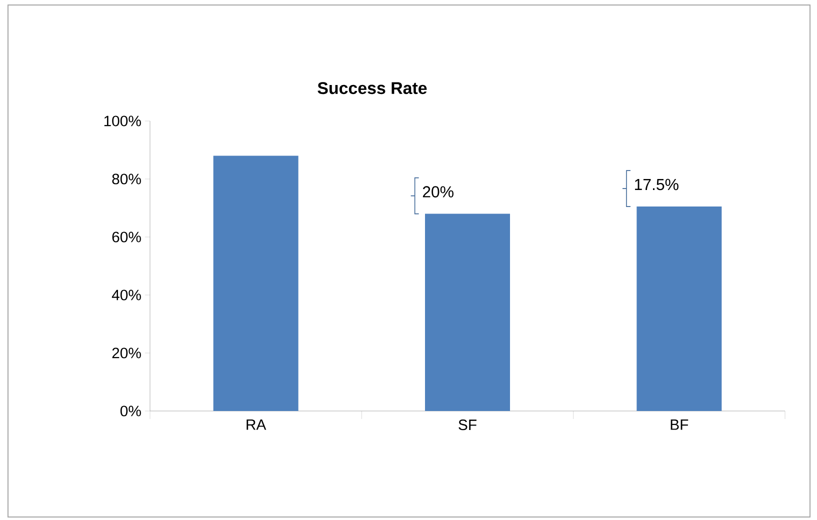 The width and height of the screenshot is (817, 520). What do you see at coordinates (126, 295) in the screenshot?
I see `y-tick-label: 40%` at bounding box center [126, 295].